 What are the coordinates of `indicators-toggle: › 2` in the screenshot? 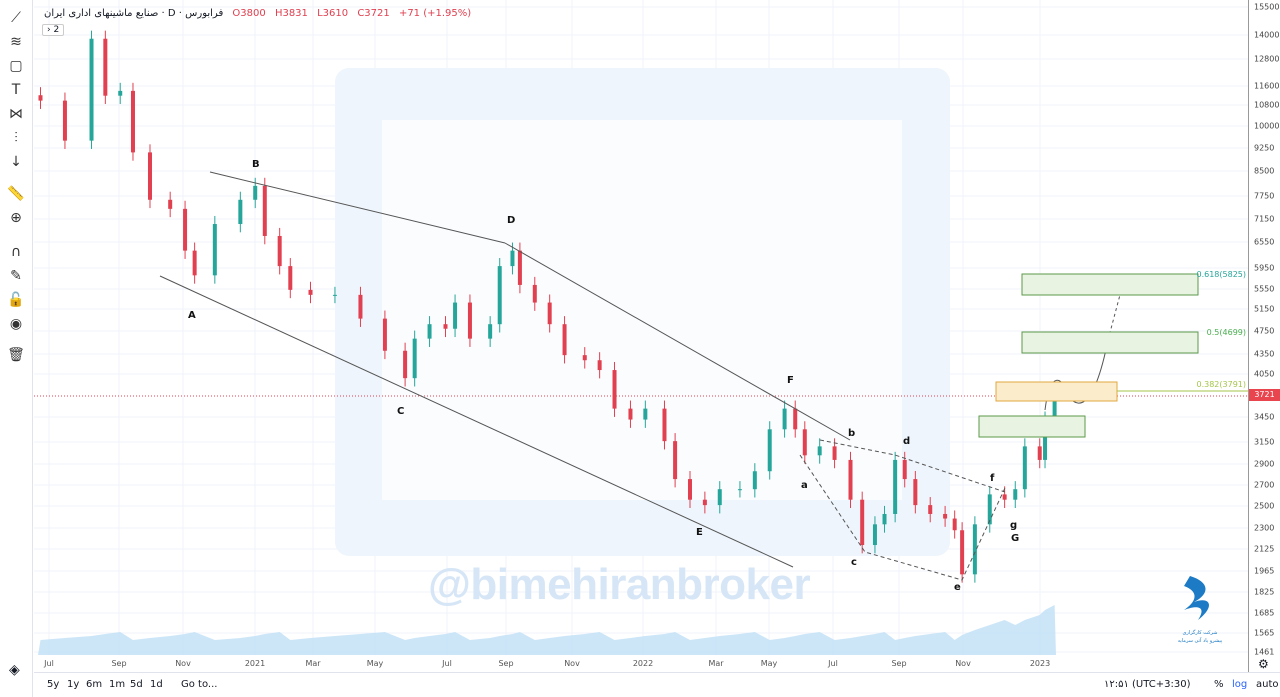 It's located at (53, 30).